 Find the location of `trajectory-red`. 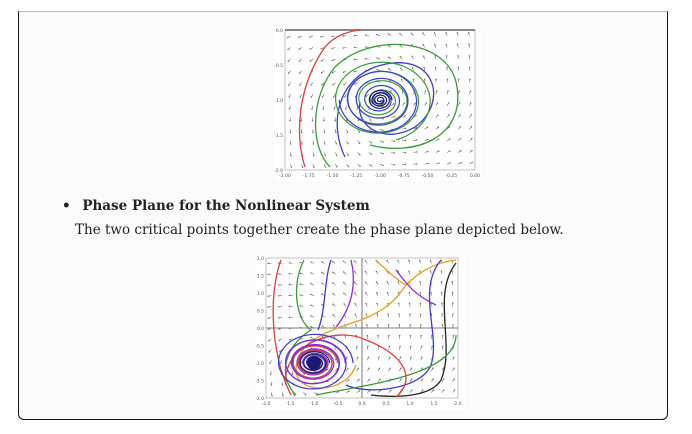

trajectory-red is located at coordinates (329, 98).